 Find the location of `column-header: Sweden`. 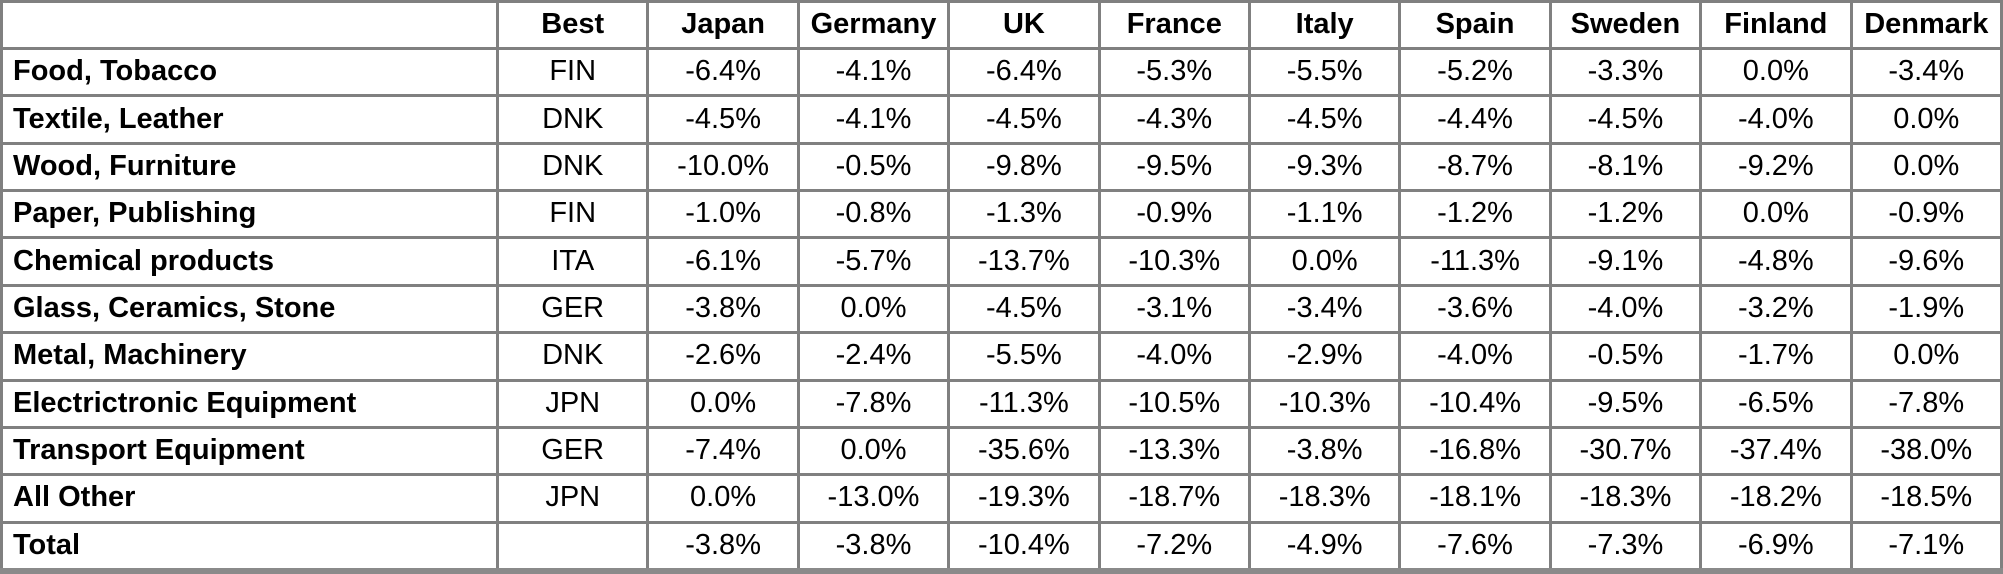

column-header: Sweden is located at coordinates (1625, 25).